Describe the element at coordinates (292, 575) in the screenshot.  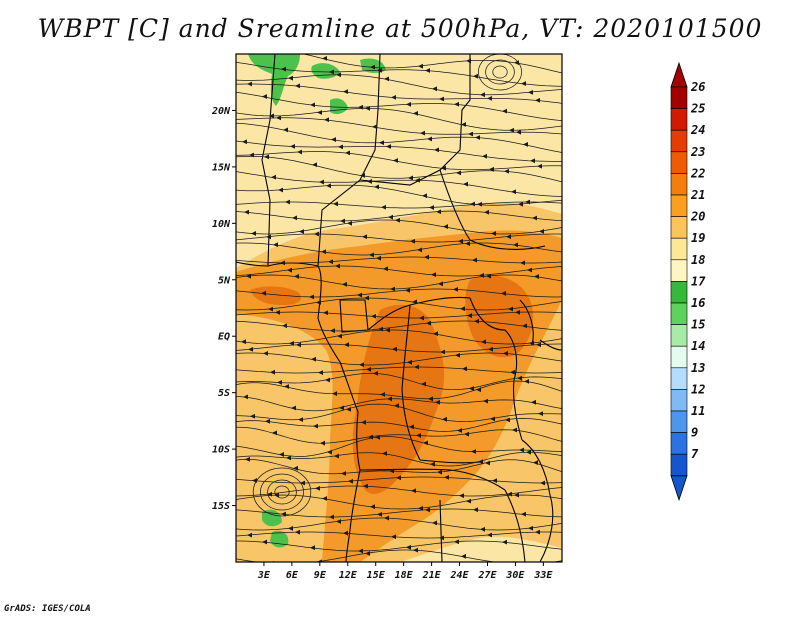
I see `lon-tick-label: 6E` at that location.